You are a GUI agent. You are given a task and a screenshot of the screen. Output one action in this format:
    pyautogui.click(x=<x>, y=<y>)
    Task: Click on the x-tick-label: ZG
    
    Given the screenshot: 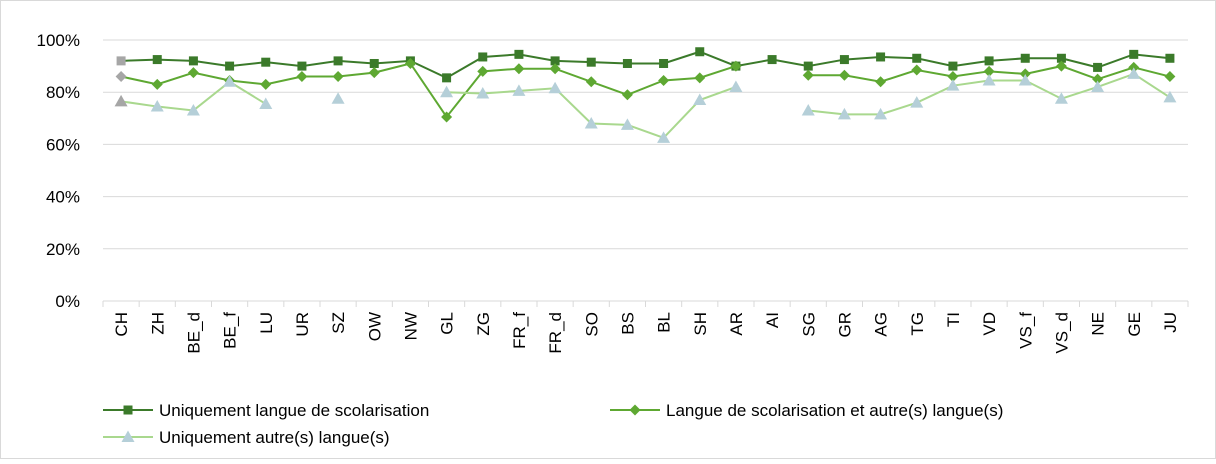 What is the action you would take?
    pyautogui.click(x=483, y=324)
    